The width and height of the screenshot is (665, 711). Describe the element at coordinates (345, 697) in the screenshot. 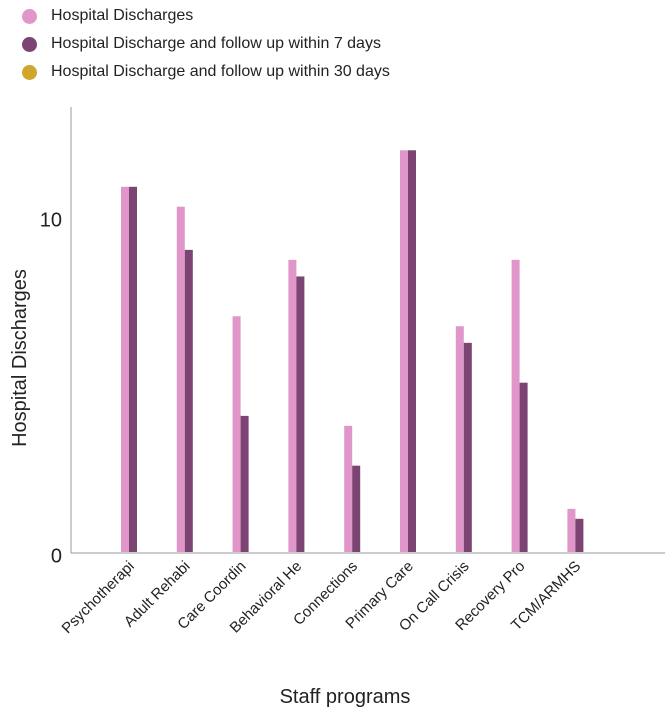

I see `x-axis-title: Staff programs` at that location.